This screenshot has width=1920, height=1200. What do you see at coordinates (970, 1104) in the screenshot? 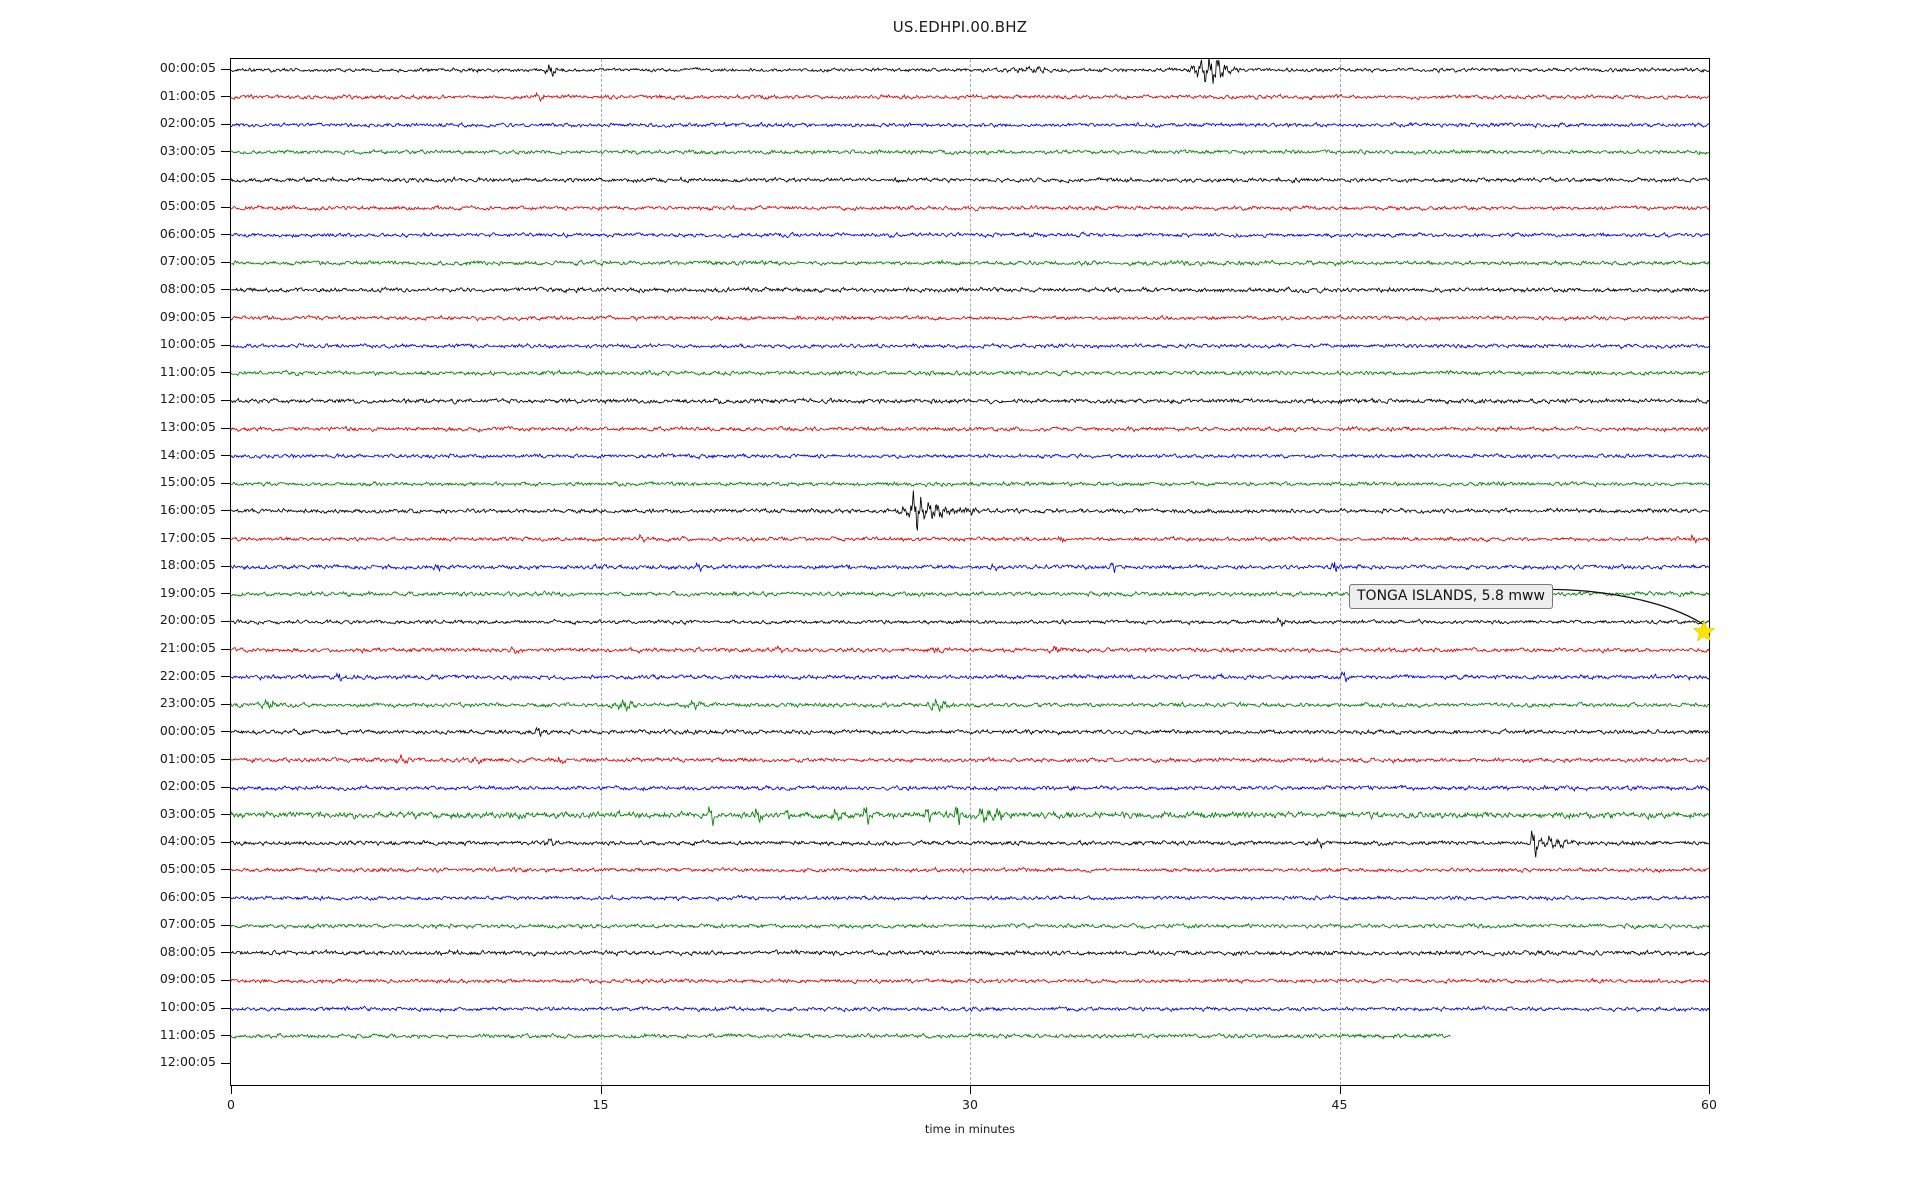
I see `x-tick-label: 30` at bounding box center [970, 1104].